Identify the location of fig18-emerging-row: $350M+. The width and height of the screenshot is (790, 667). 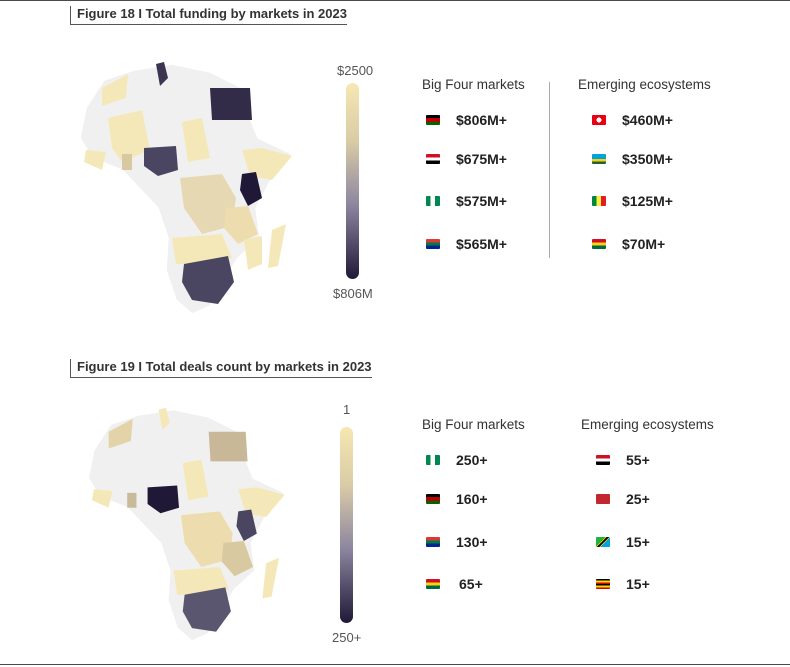
(632, 159).